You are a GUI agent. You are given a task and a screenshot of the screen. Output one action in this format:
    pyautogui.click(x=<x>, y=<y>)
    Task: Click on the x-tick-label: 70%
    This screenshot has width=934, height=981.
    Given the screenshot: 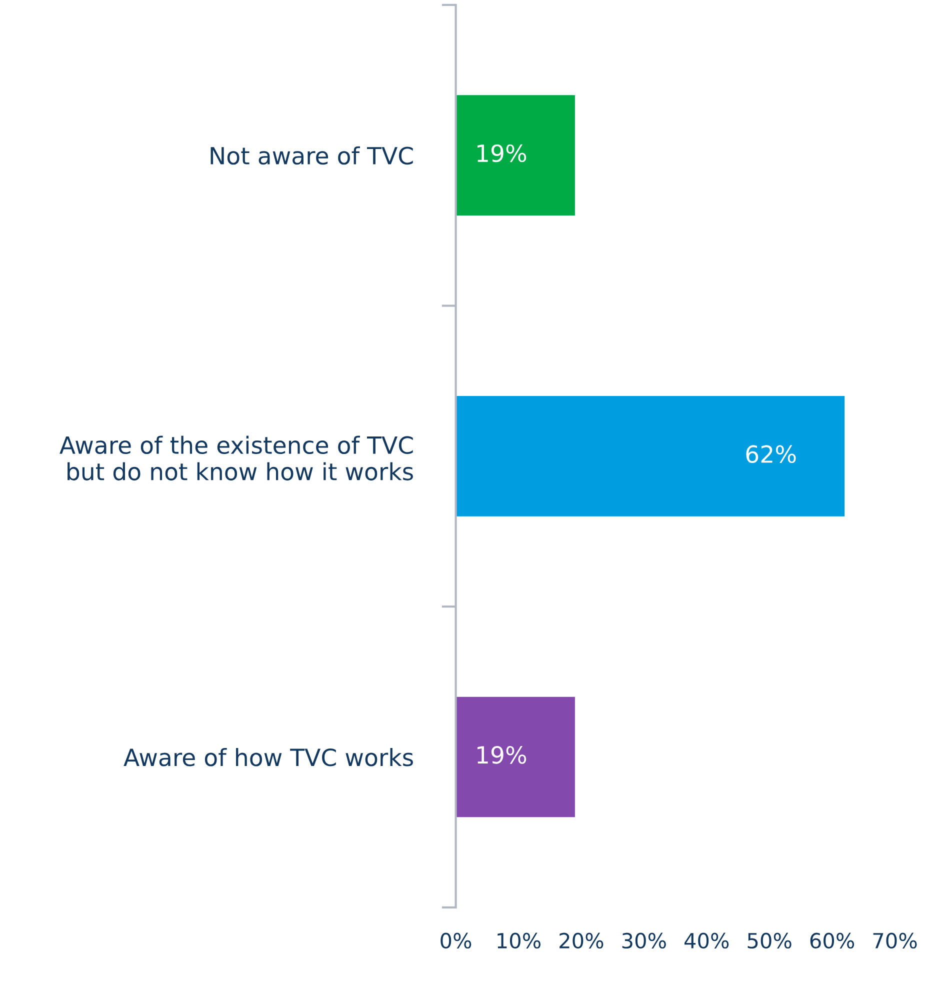 What is the action you would take?
    pyautogui.click(x=895, y=940)
    